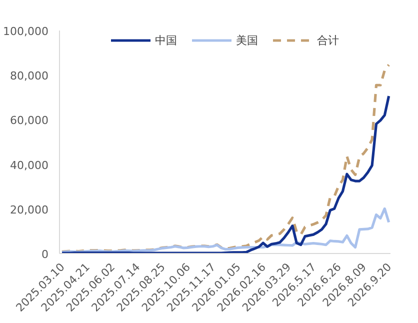 The image size is (418, 323). Describe the element at coordinates (29, 76) in the screenshot. I see `y-tick-label: 80,000` at that location.